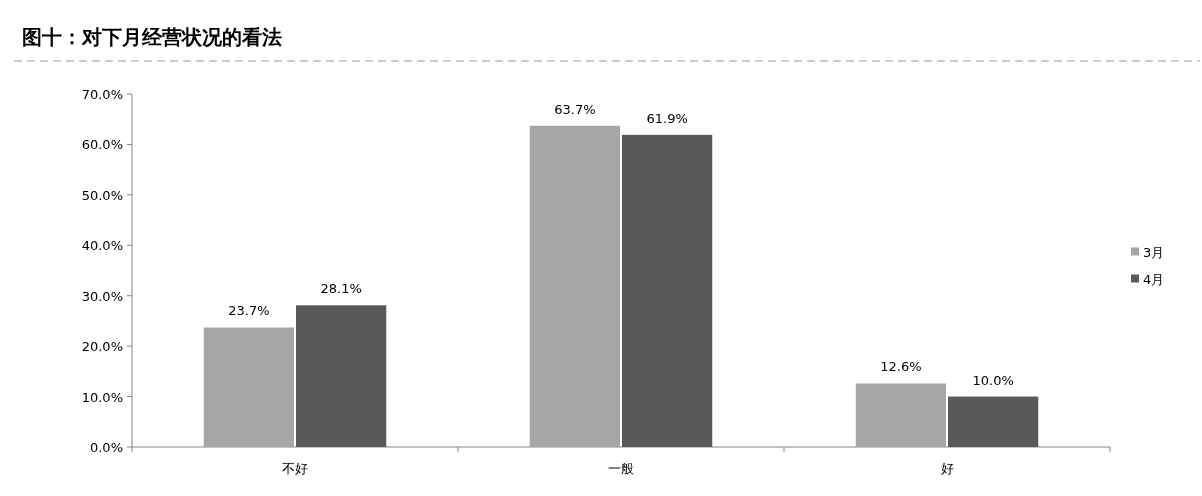 The width and height of the screenshot is (1202, 496). What do you see at coordinates (621, 468) in the screenshot?
I see `x-tick-label: 一般` at bounding box center [621, 468].